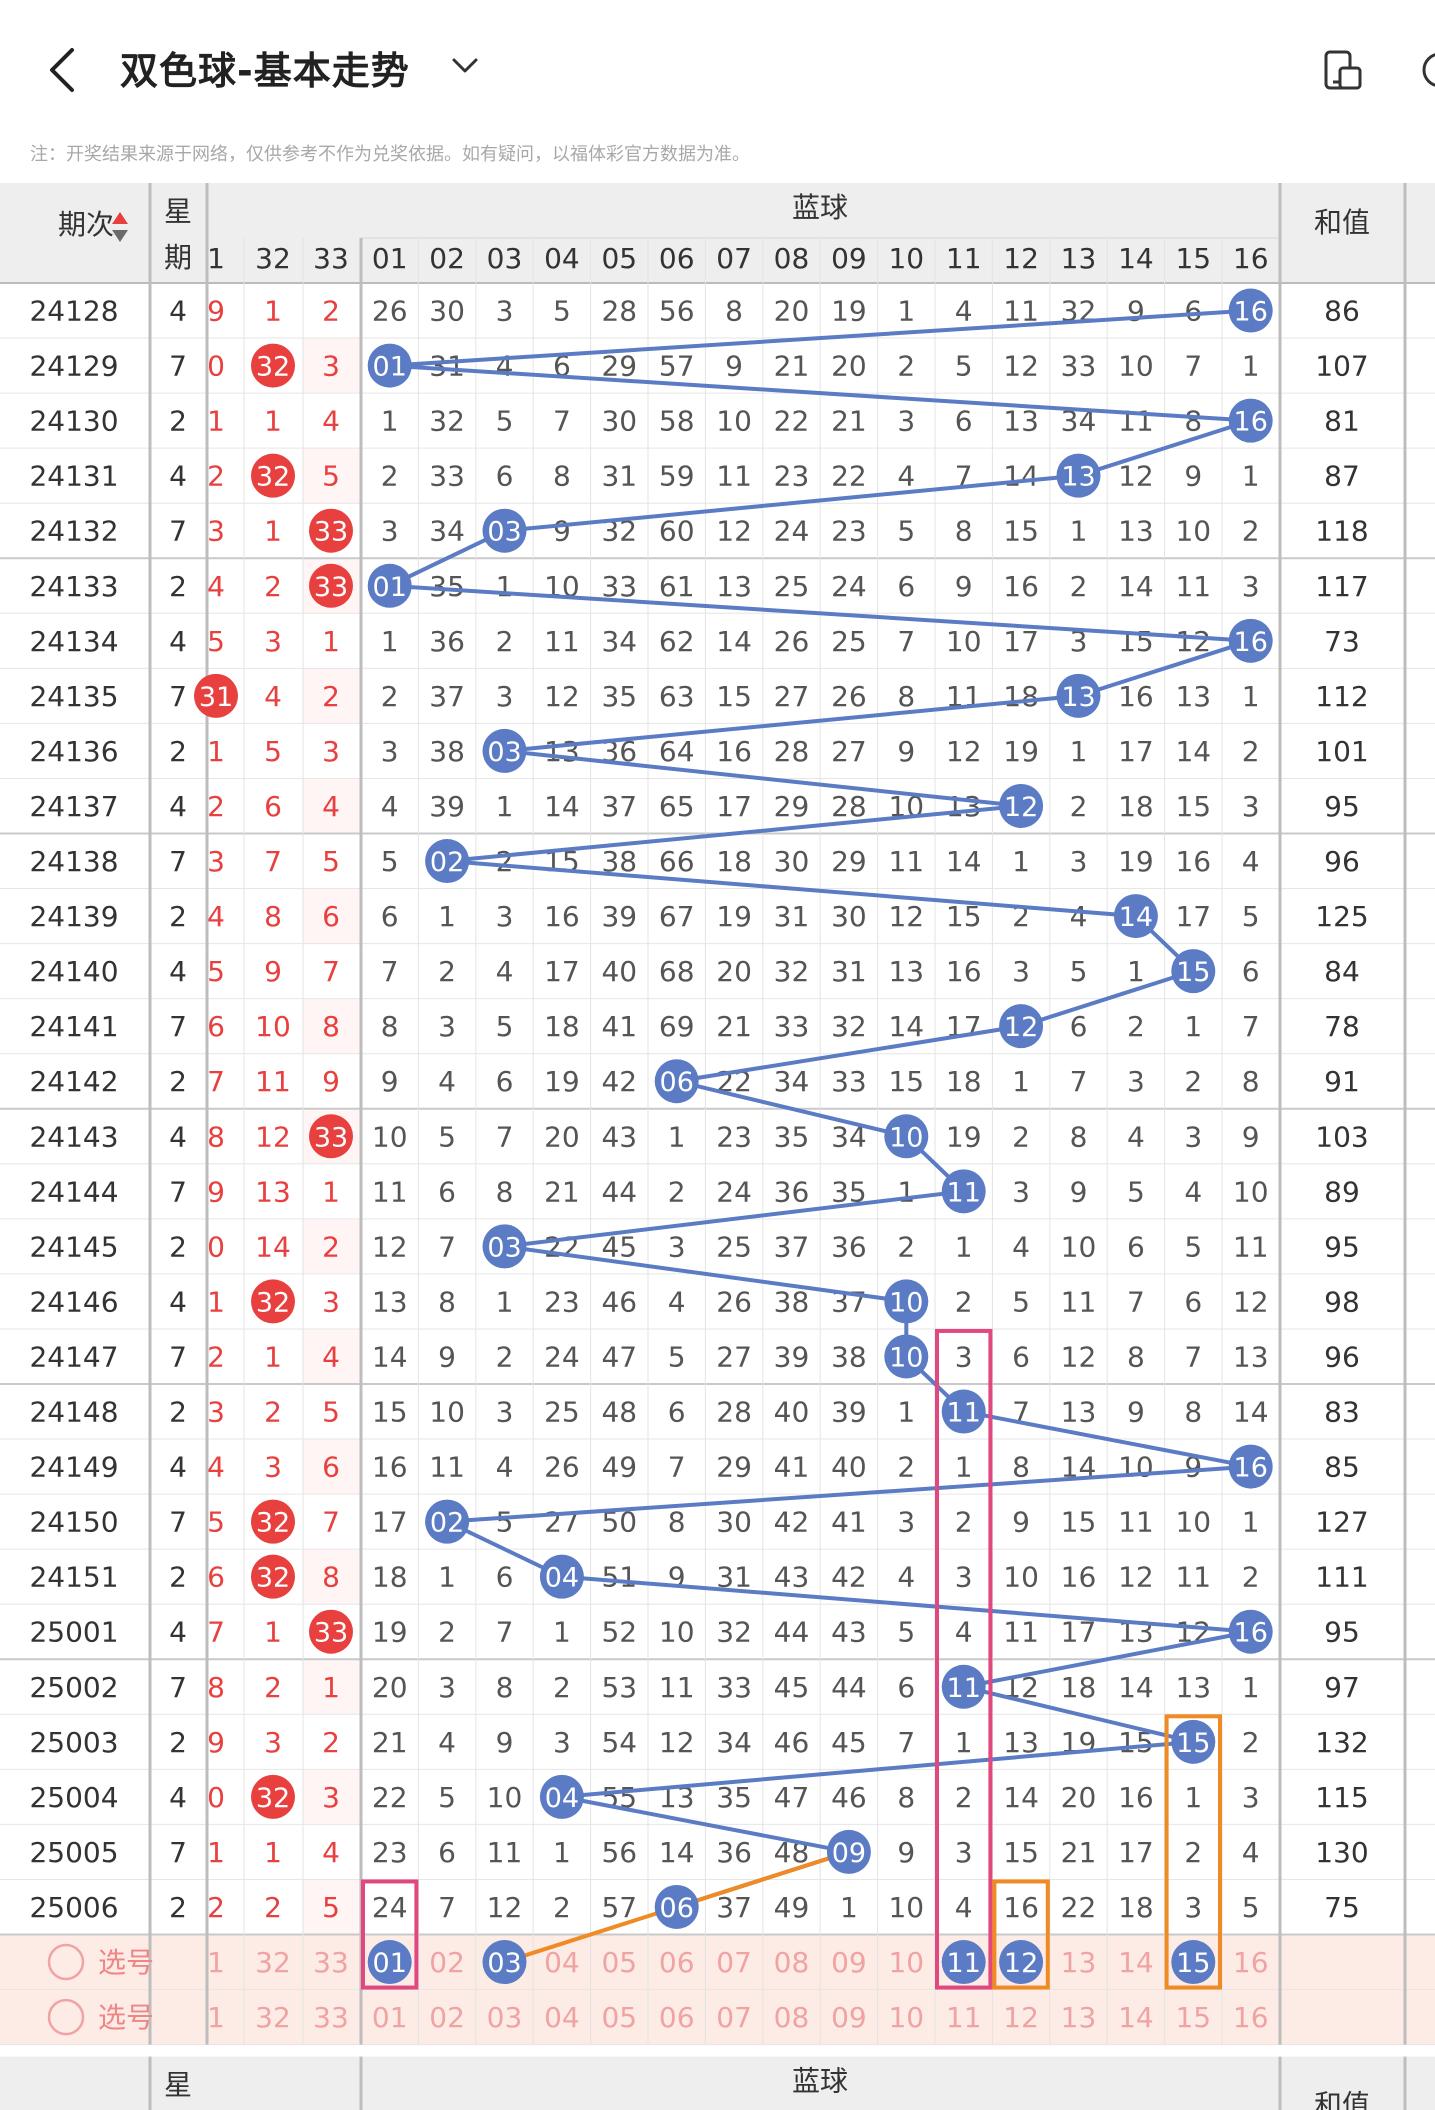 The width and height of the screenshot is (1435, 2110). I want to click on blue-cell: 8, so click(562, 476).